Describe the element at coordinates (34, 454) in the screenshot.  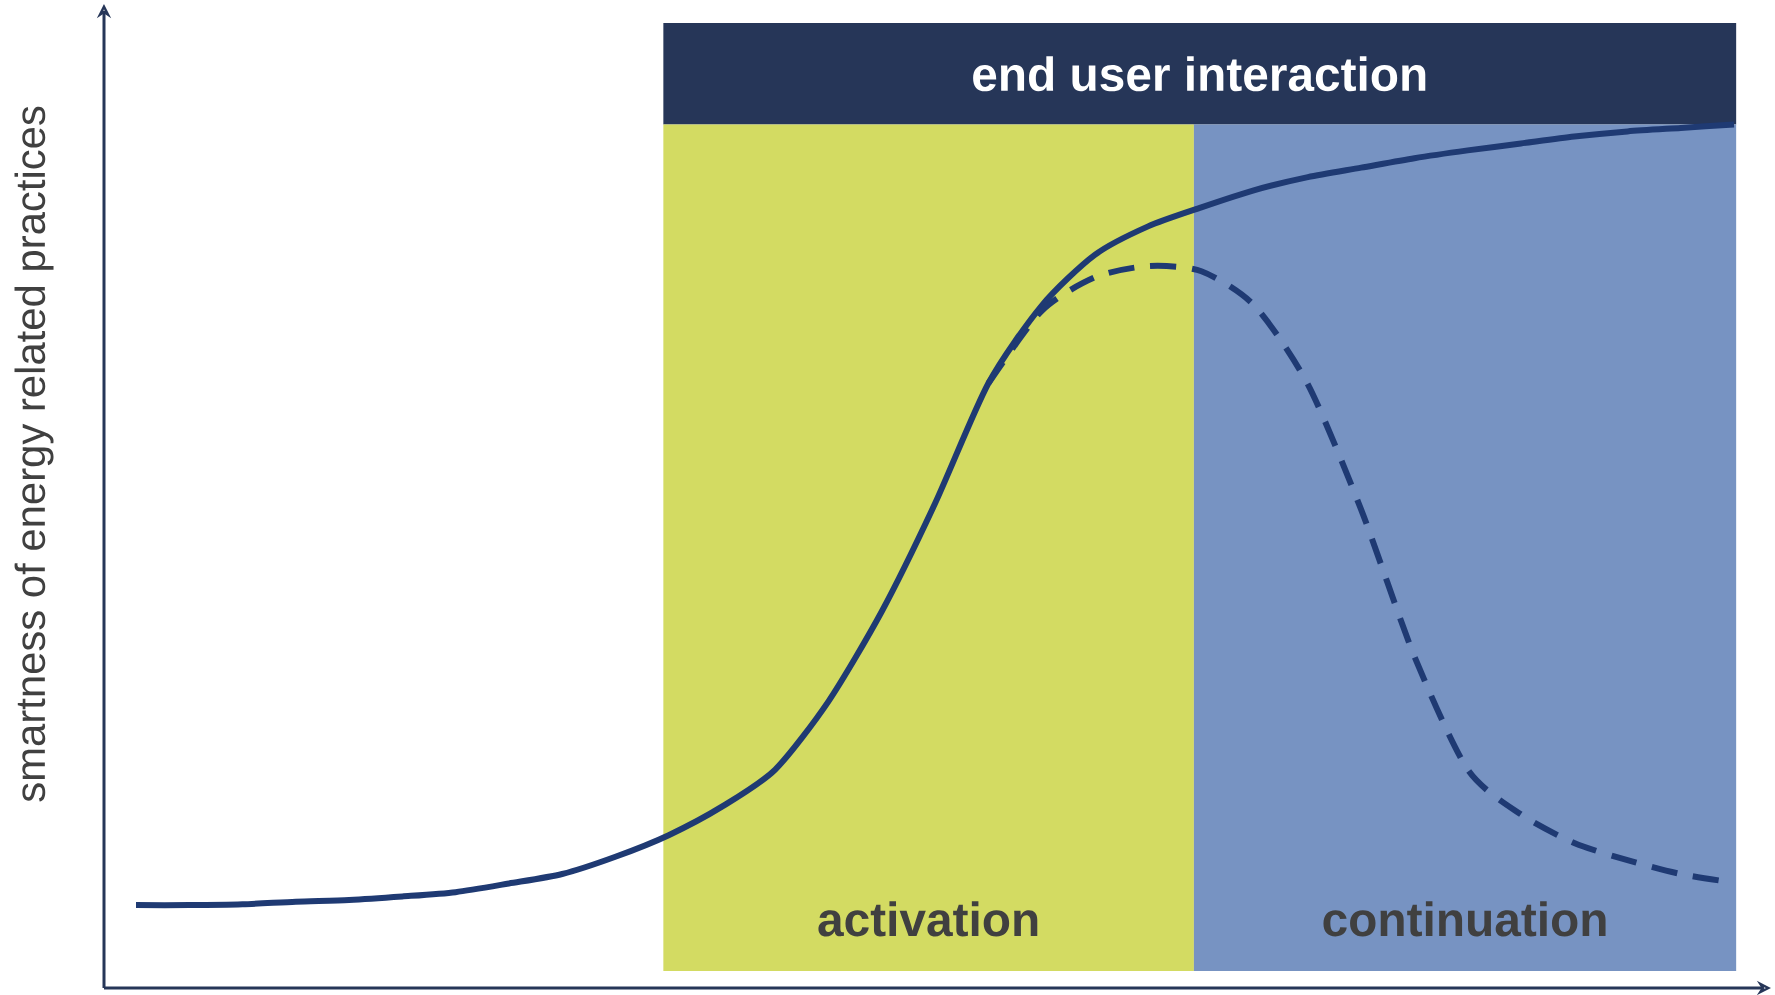
I see `y-axis-title: smartness of energy related practices` at that location.